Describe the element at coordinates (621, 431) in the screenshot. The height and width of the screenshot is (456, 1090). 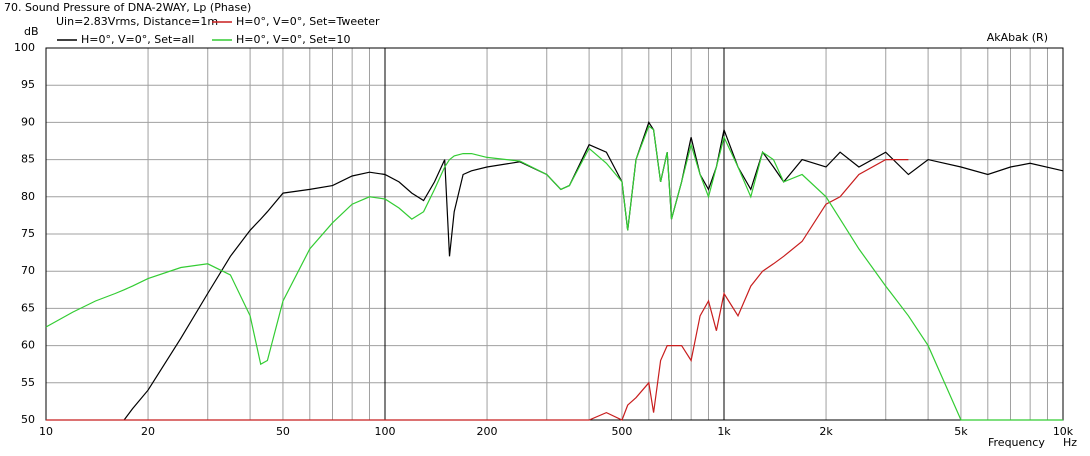
I see `x-tick-label: 500` at that location.